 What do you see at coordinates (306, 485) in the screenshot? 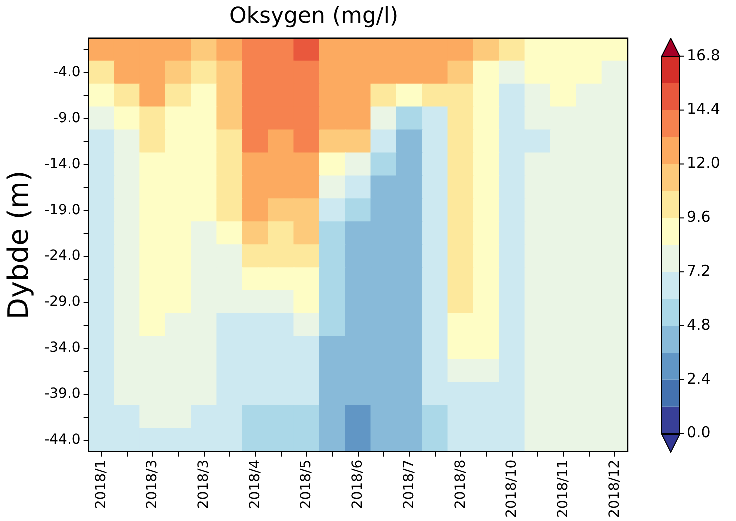
I see `x-tick-label: 2018/5` at bounding box center [306, 485].